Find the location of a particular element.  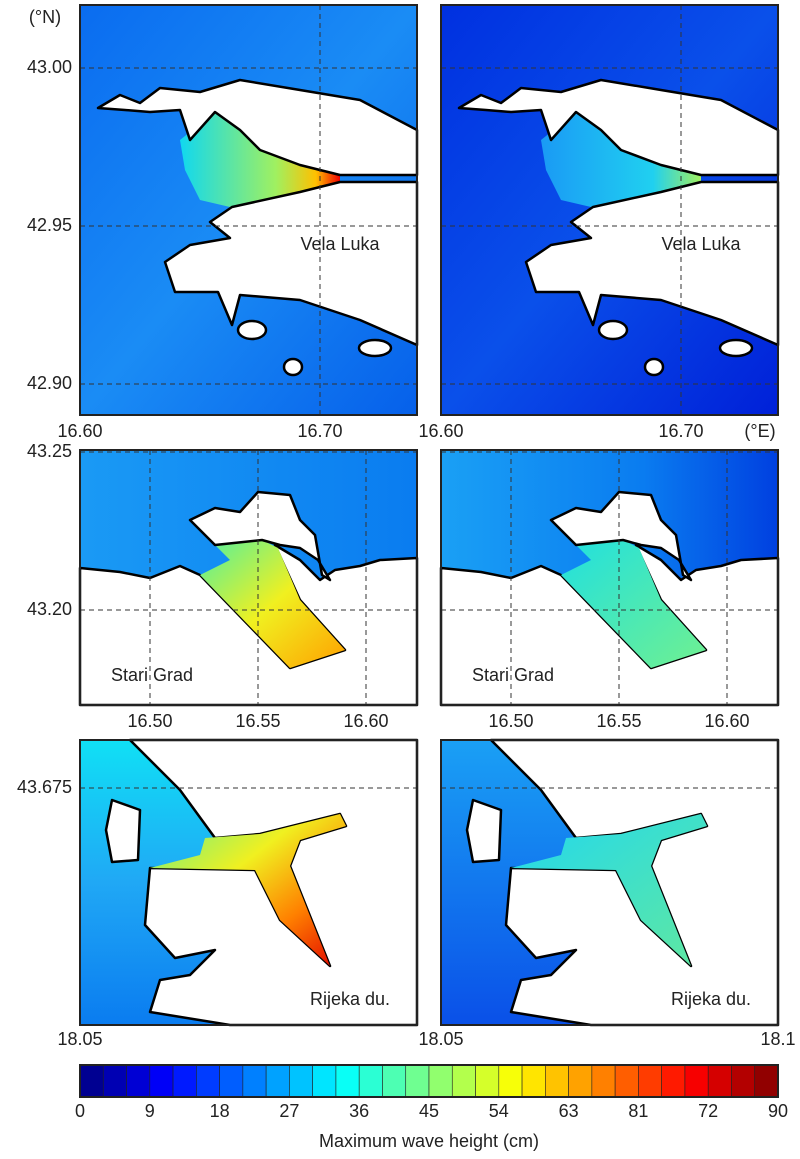

colorbar is located at coordinates (429, 1081).